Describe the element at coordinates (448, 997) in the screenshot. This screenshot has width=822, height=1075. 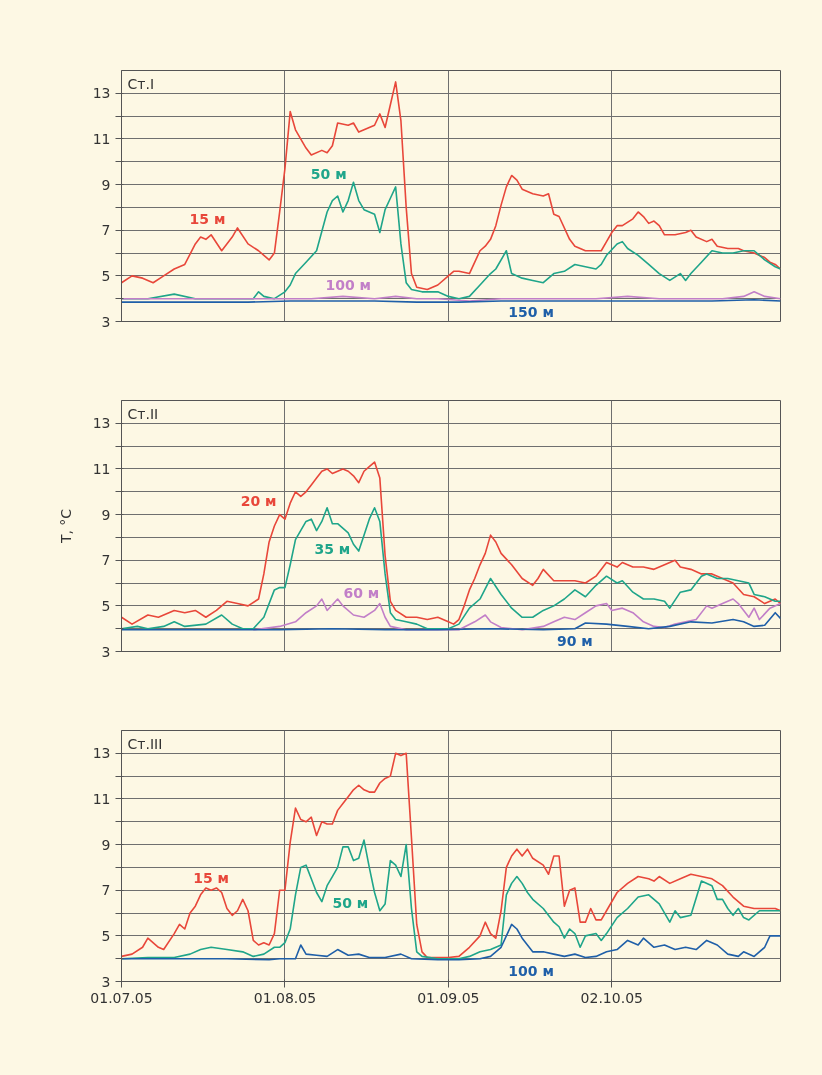
I see `x-tick-label: 01.09.05` at that location.